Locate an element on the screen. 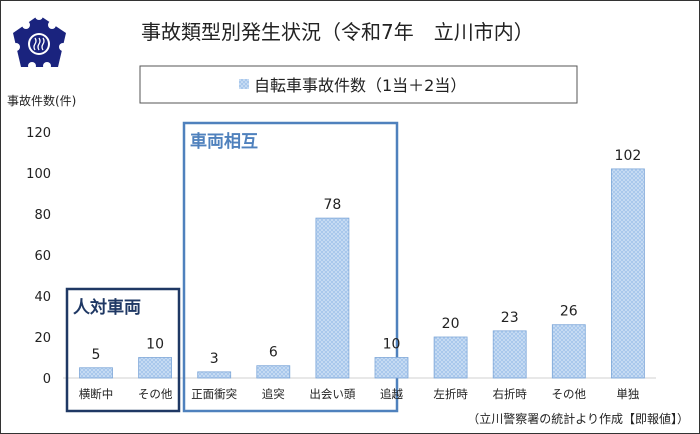  chart-title: 事故類型別発生状況（令和7年 立川市内） is located at coordinates (337, 32).